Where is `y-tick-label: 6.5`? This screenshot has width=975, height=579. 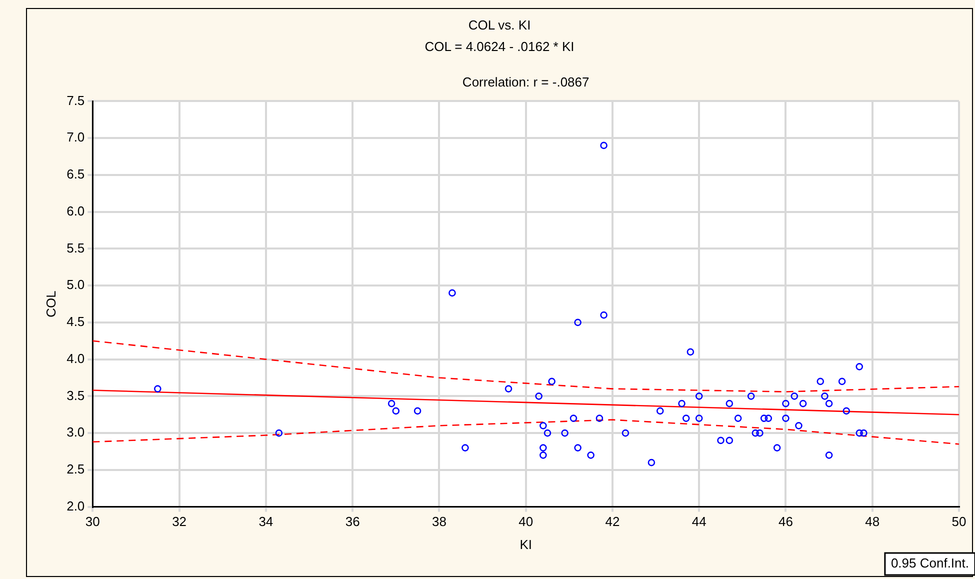 y-tick-label: 6.5 is located at coordinates (75, 174).